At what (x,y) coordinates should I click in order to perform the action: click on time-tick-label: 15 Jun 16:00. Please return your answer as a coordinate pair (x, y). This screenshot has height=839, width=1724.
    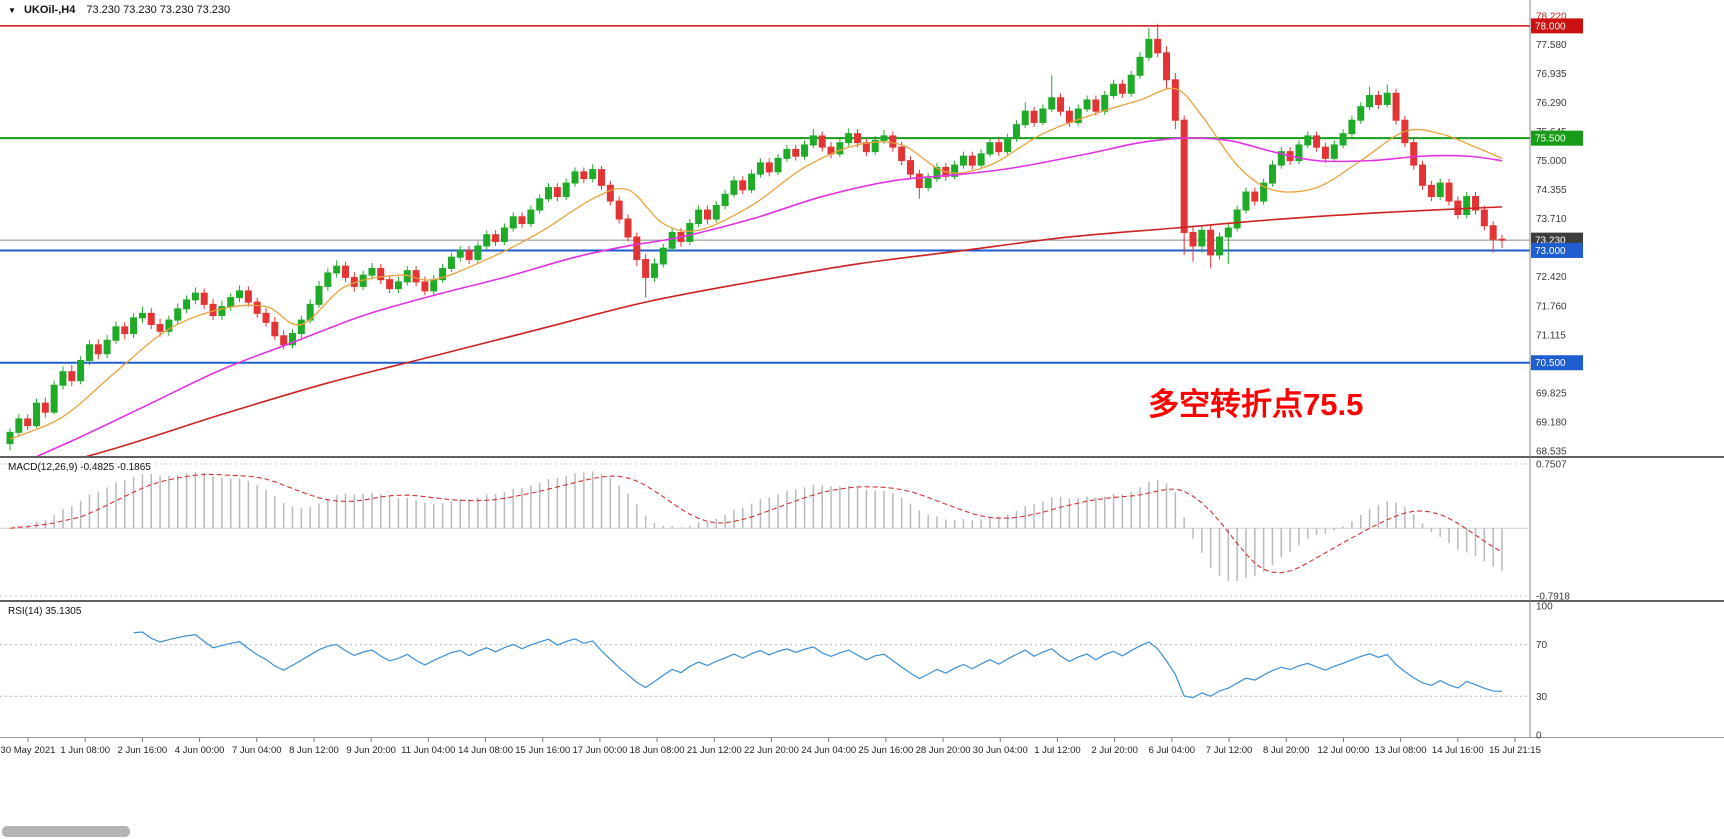
    Looking at the image, I should click on (542, 750).